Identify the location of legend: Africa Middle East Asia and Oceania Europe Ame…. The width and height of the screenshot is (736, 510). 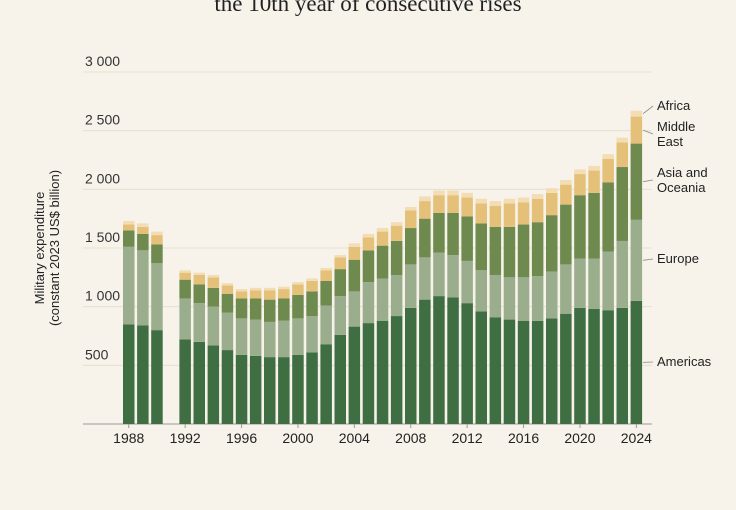
(677, 233).